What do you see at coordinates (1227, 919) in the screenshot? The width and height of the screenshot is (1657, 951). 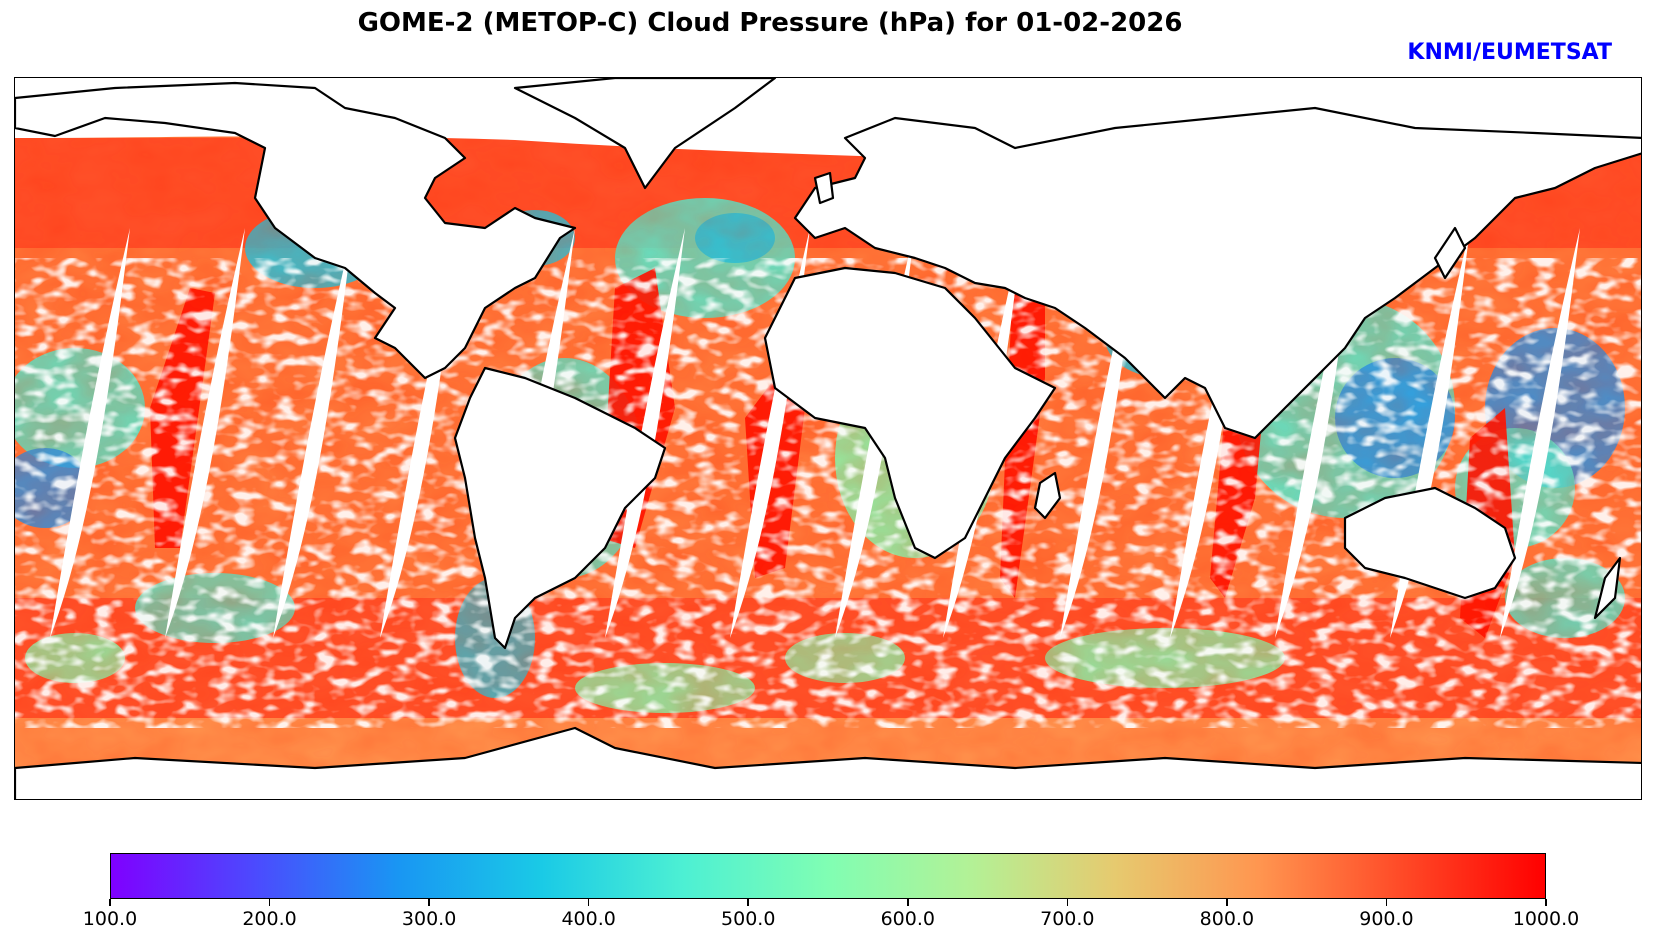 I see `colorbar-tick-label: 800.0` at bounding box center [1227, 919].